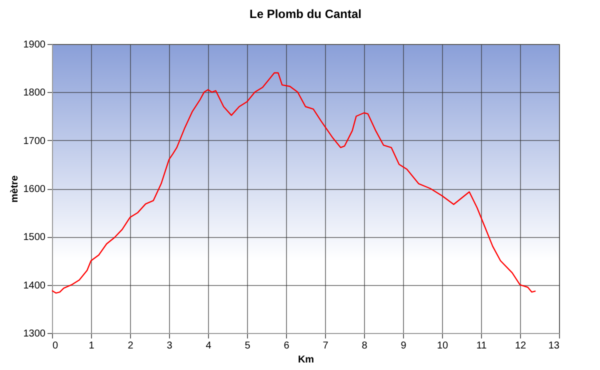  What do you see at coordinates (554, 346) in the screenshot?
I see `x-tick-label: 13` at bounding box center [554, 346].